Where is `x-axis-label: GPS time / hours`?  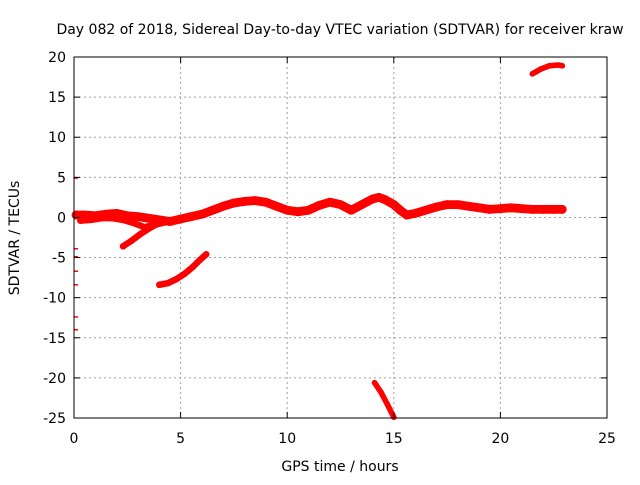
x-axis-label: GPS time / hours is located at coordinates (339, 467).